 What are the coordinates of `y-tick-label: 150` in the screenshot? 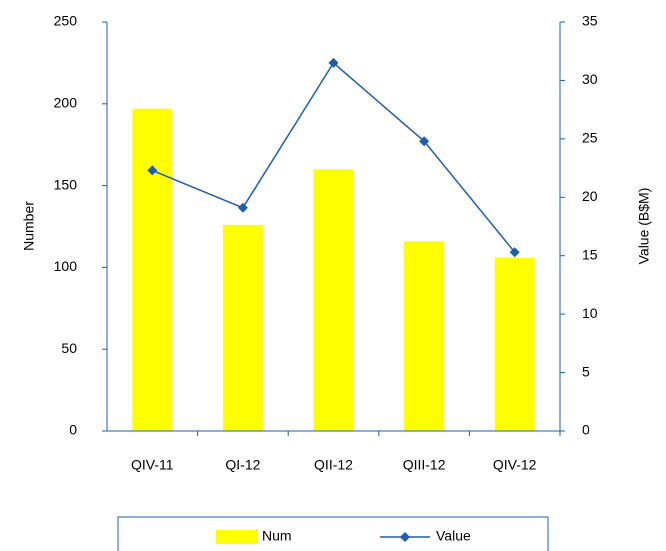 It's located at (66, 184).